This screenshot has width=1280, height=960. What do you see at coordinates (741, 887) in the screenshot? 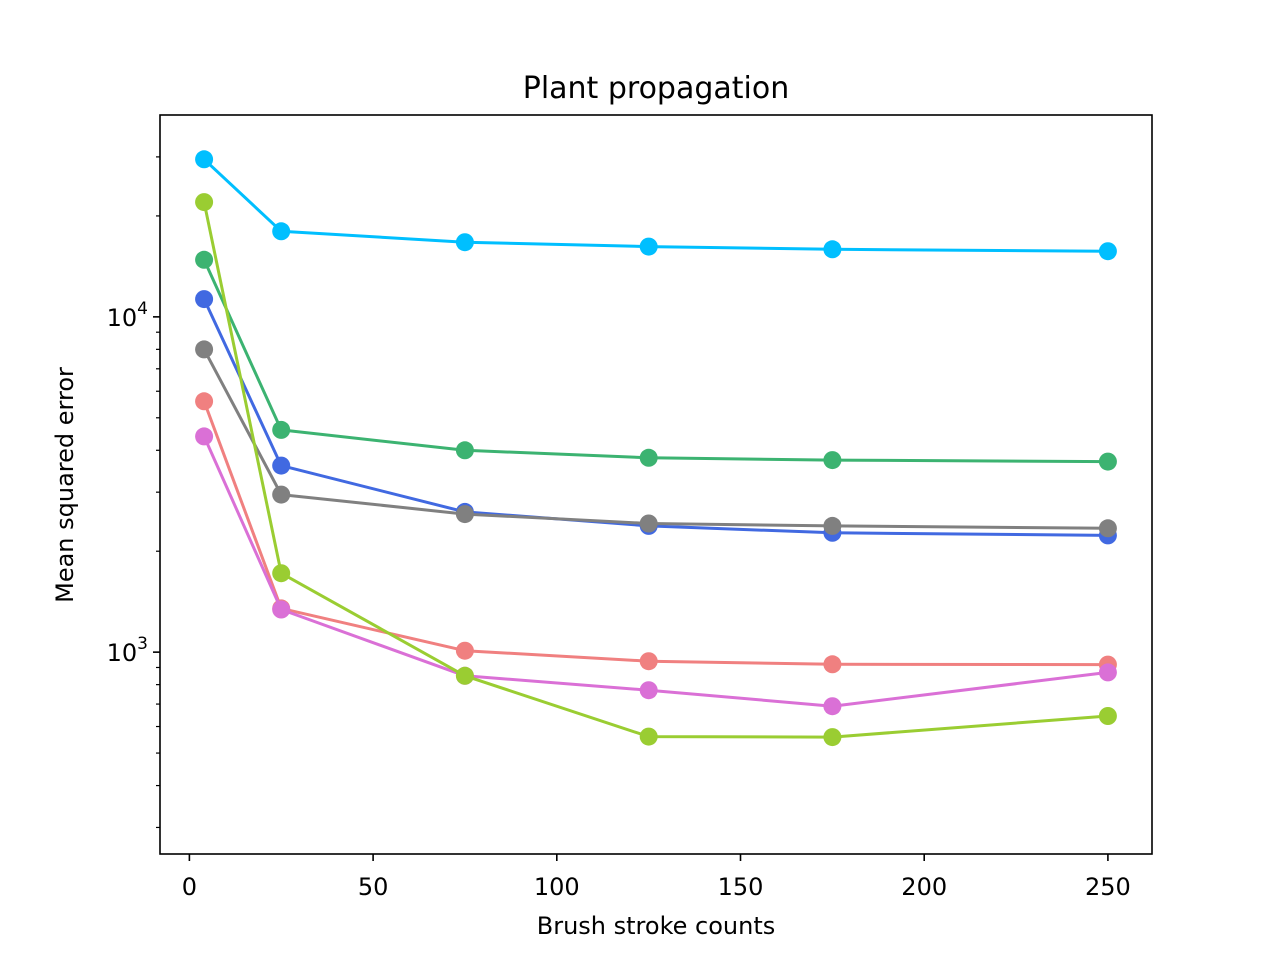
I see `x-tick-label: 150` at bounding box center [741, 887].